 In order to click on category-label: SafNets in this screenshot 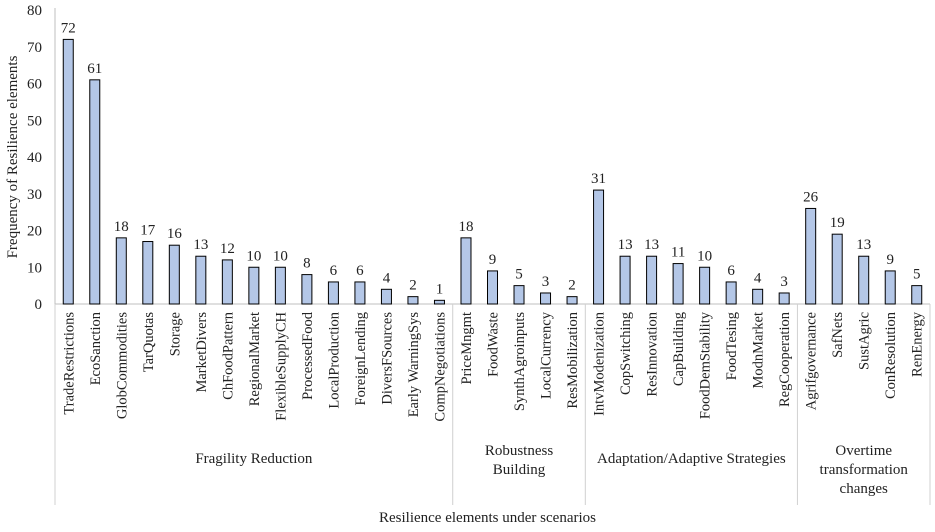, I will do `click(838, 335)`.